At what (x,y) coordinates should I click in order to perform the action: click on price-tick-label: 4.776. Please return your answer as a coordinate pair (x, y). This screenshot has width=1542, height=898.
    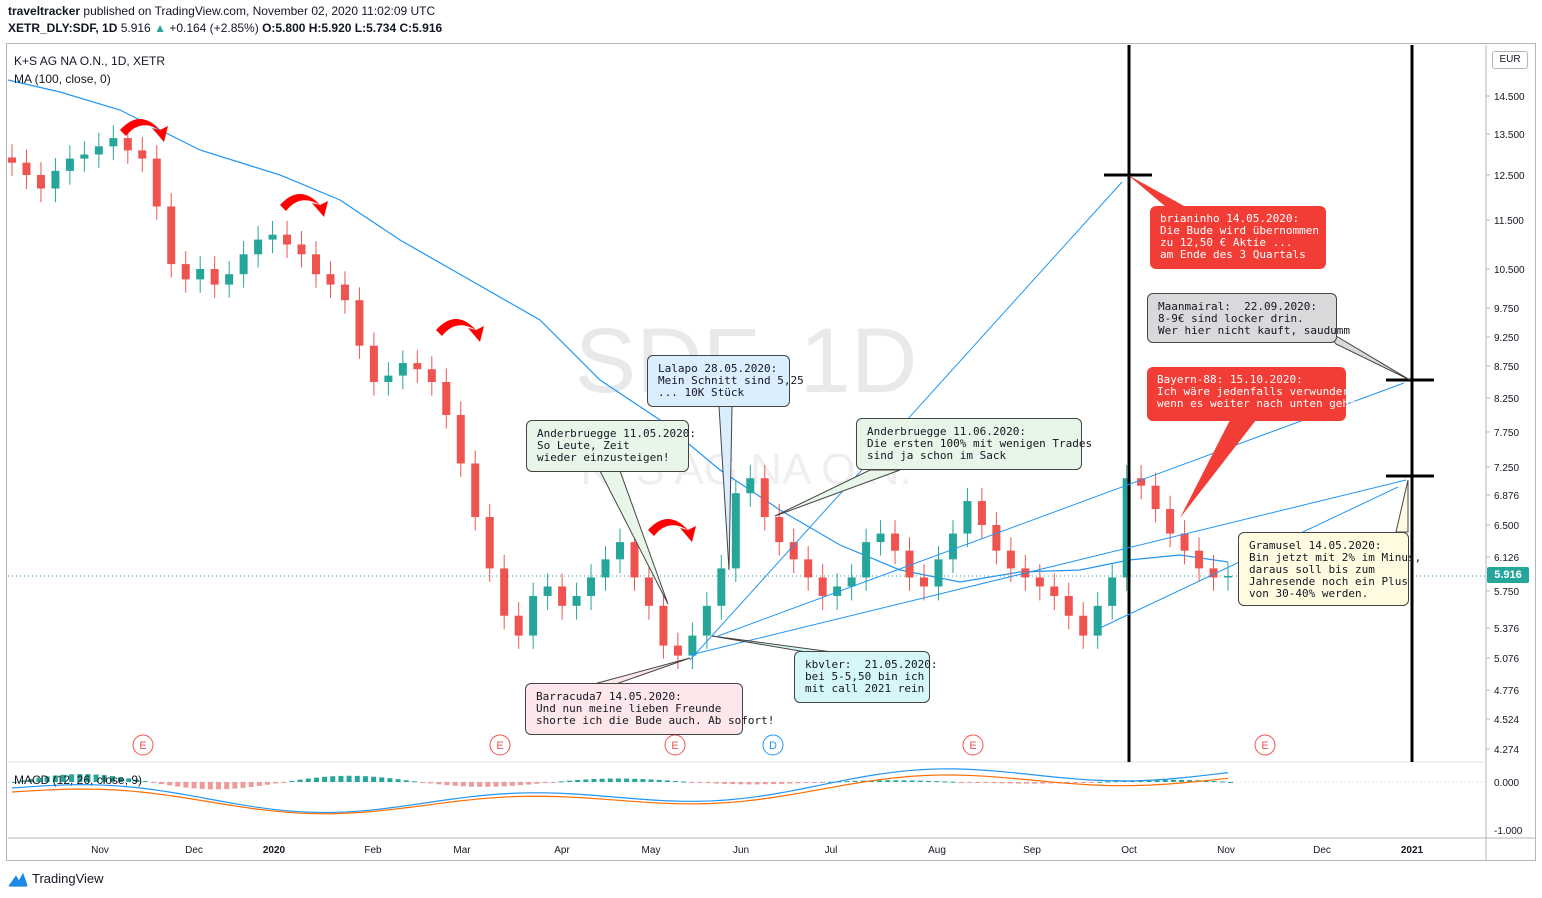
    Looking at the image, I should click on (1506, 691).